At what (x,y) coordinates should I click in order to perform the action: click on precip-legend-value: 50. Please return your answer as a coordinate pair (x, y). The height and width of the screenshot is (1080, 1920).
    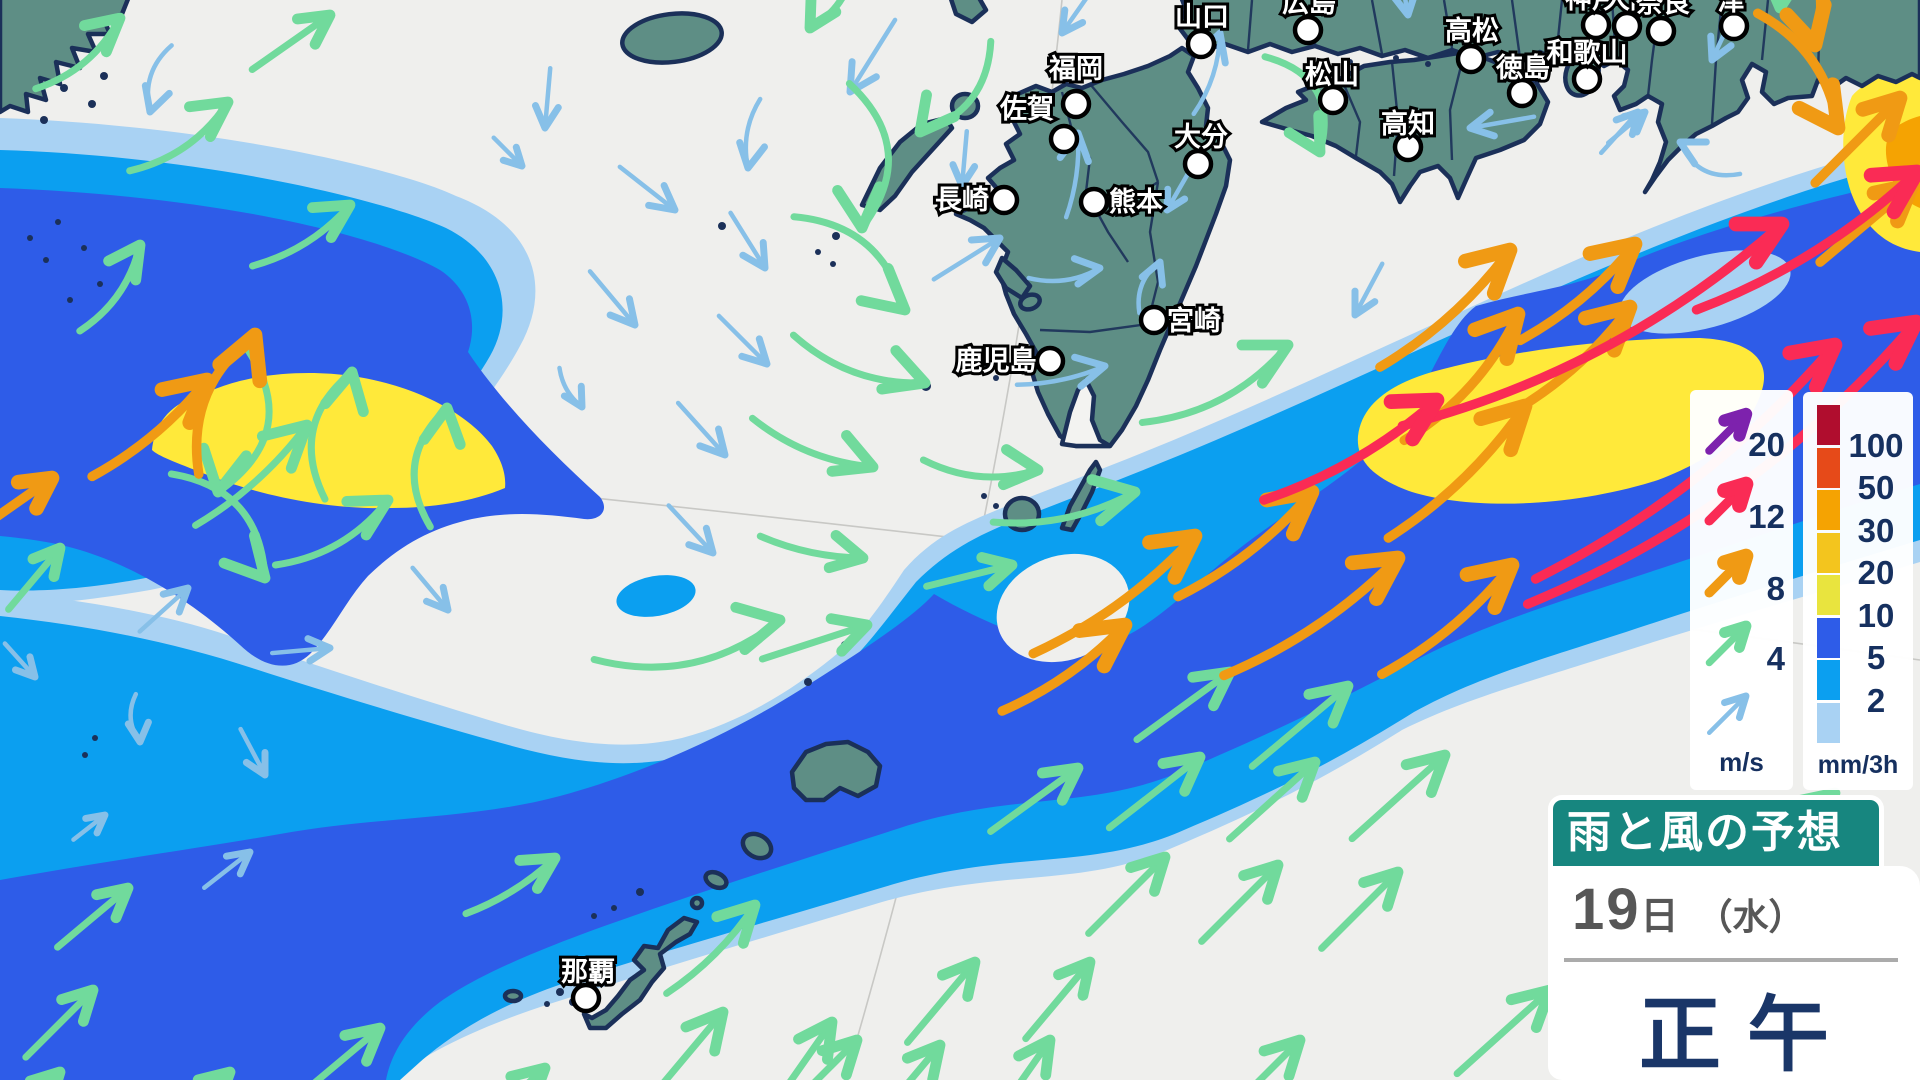
    Looking at the image, I should click on (1876, 487).